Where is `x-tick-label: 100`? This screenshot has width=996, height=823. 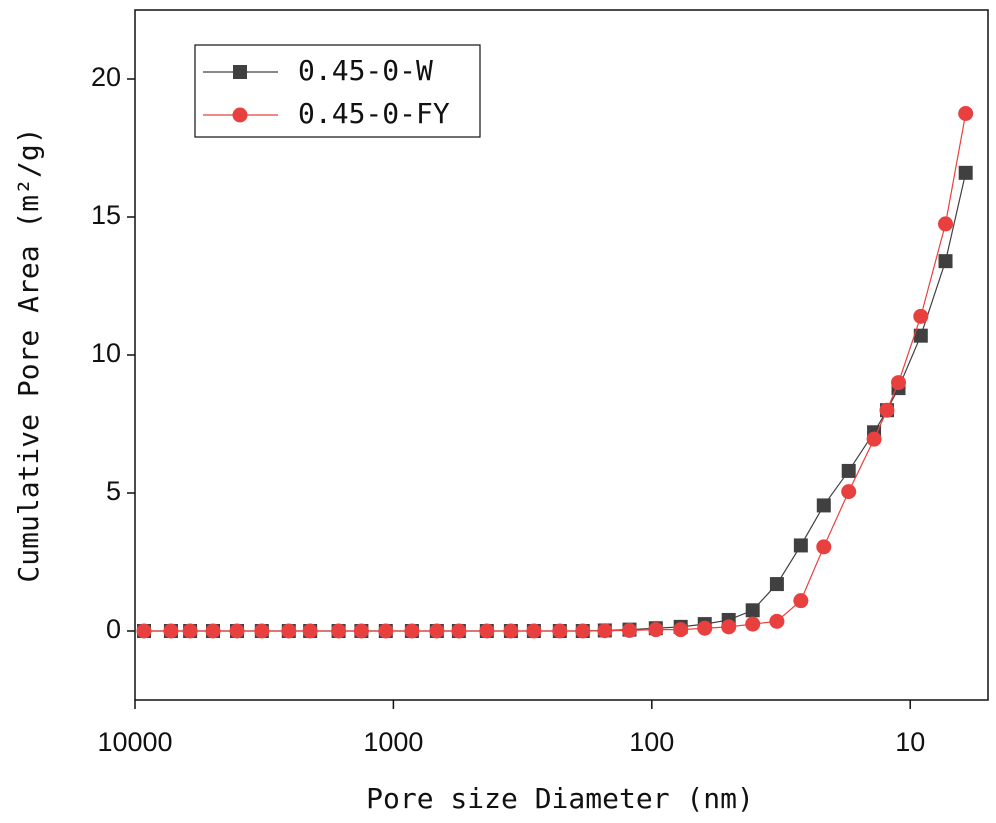
x-tick-label: 100 is located at coordinates (651, 742).